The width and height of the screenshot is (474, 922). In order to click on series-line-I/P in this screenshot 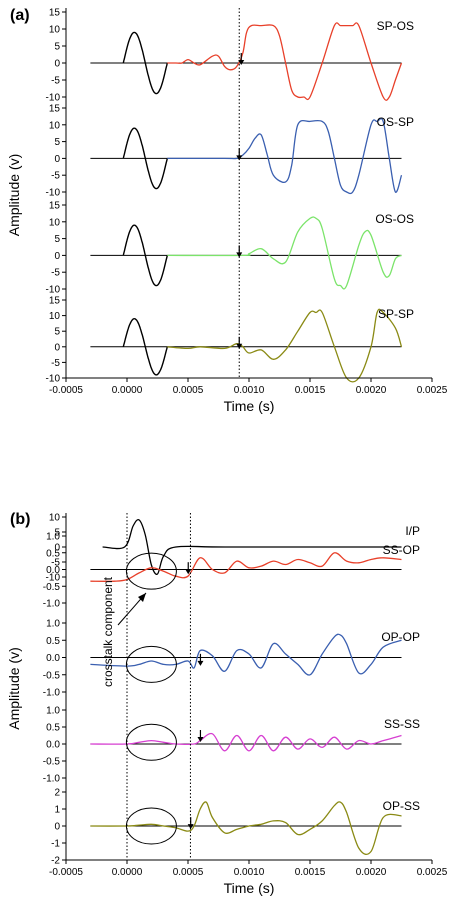, I will do `click(252, 546)`.